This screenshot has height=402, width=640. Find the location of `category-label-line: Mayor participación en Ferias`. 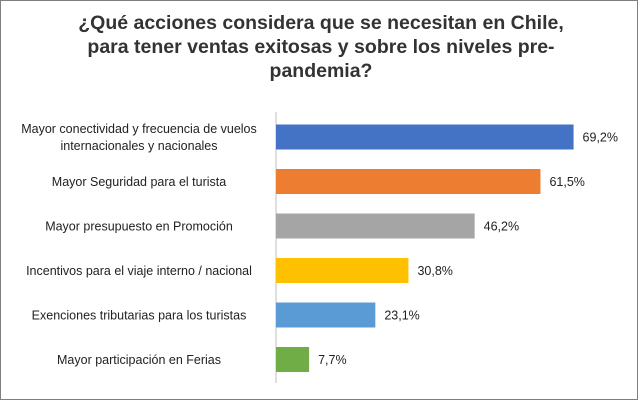

category-label-line: Mayor participación en Ferias is located at coordinates (139, 360).